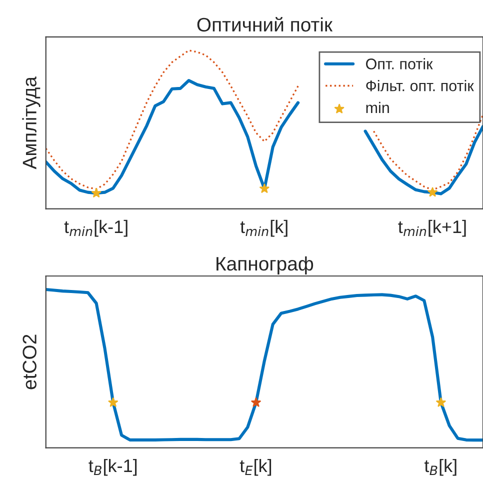 This screenshot has height=480, width=483. I want to click on y-axis-title: Амплітуда, so click(31, 123).